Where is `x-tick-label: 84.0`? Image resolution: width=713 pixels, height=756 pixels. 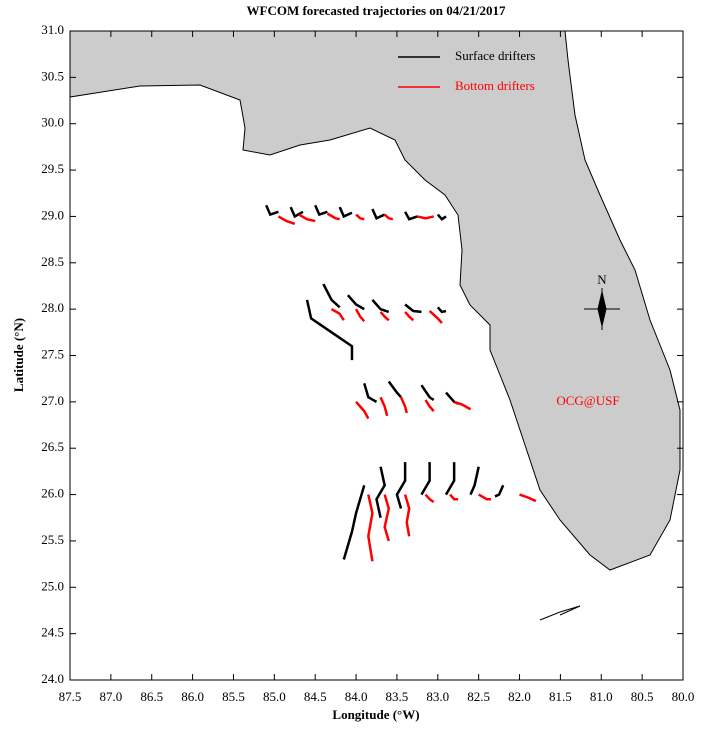
x-tick-label: 84.0 is located at coordinates (356, 696).